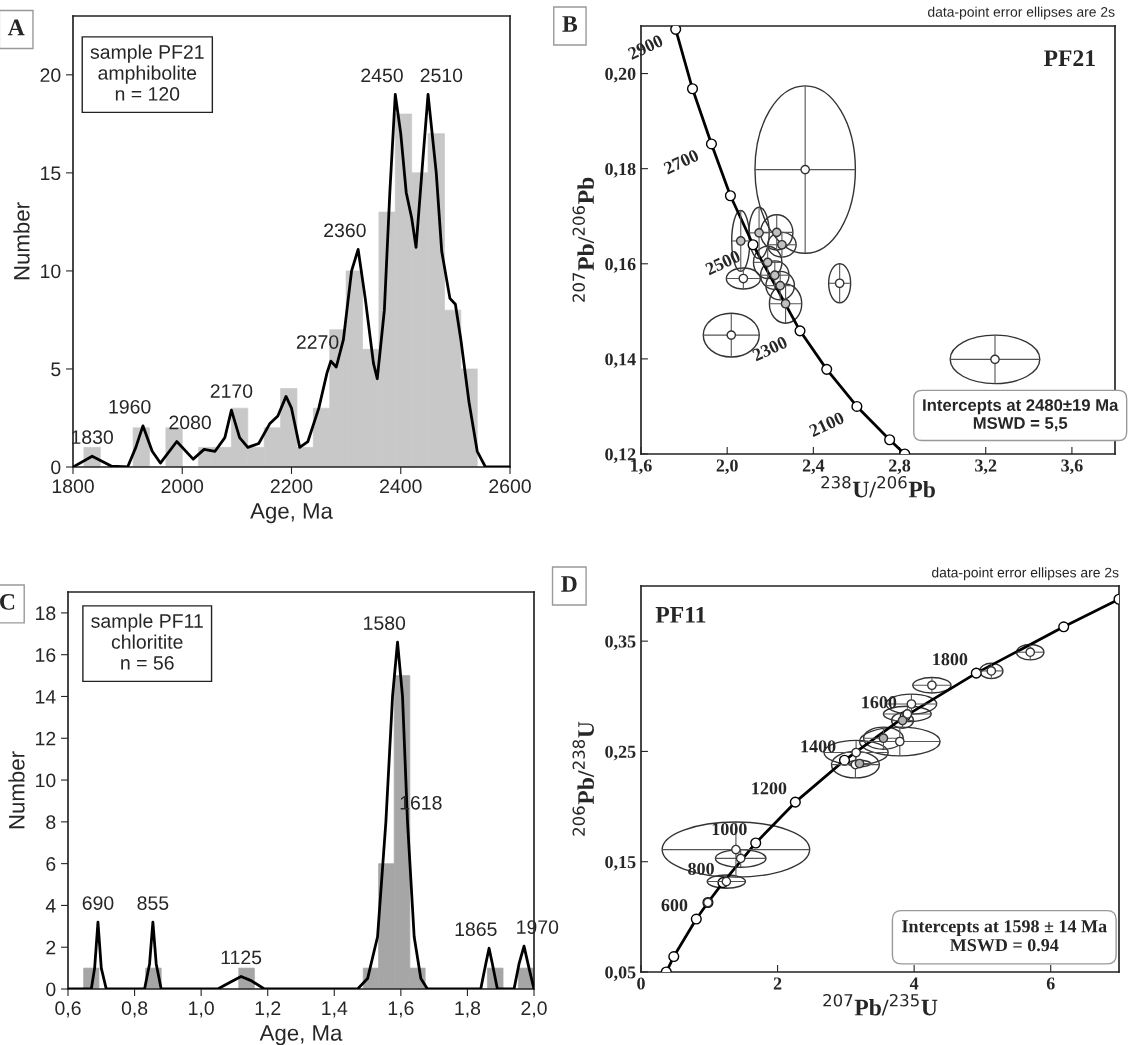 The image size is (1129, 1045). I want to click on annotation: Intercepts at 1598 ± 14 Ma MSWD = 0.94, so click(1004, 936).